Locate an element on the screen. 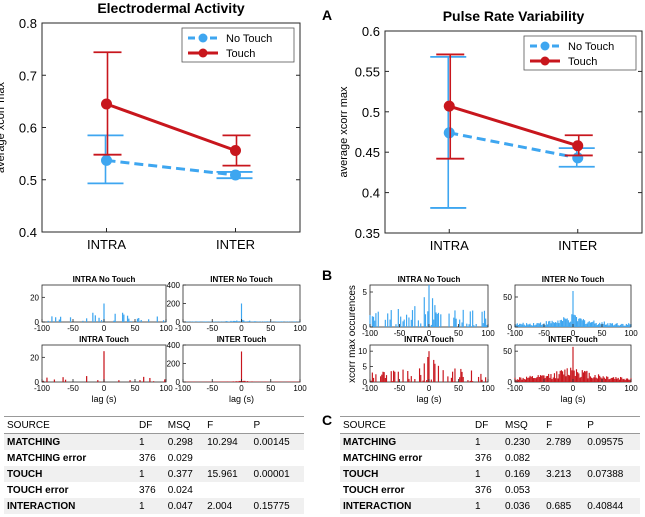 This screenshot has width=645, height=517. prv-main-ytick-label: 0.4 is located at coordinates (371, 193).